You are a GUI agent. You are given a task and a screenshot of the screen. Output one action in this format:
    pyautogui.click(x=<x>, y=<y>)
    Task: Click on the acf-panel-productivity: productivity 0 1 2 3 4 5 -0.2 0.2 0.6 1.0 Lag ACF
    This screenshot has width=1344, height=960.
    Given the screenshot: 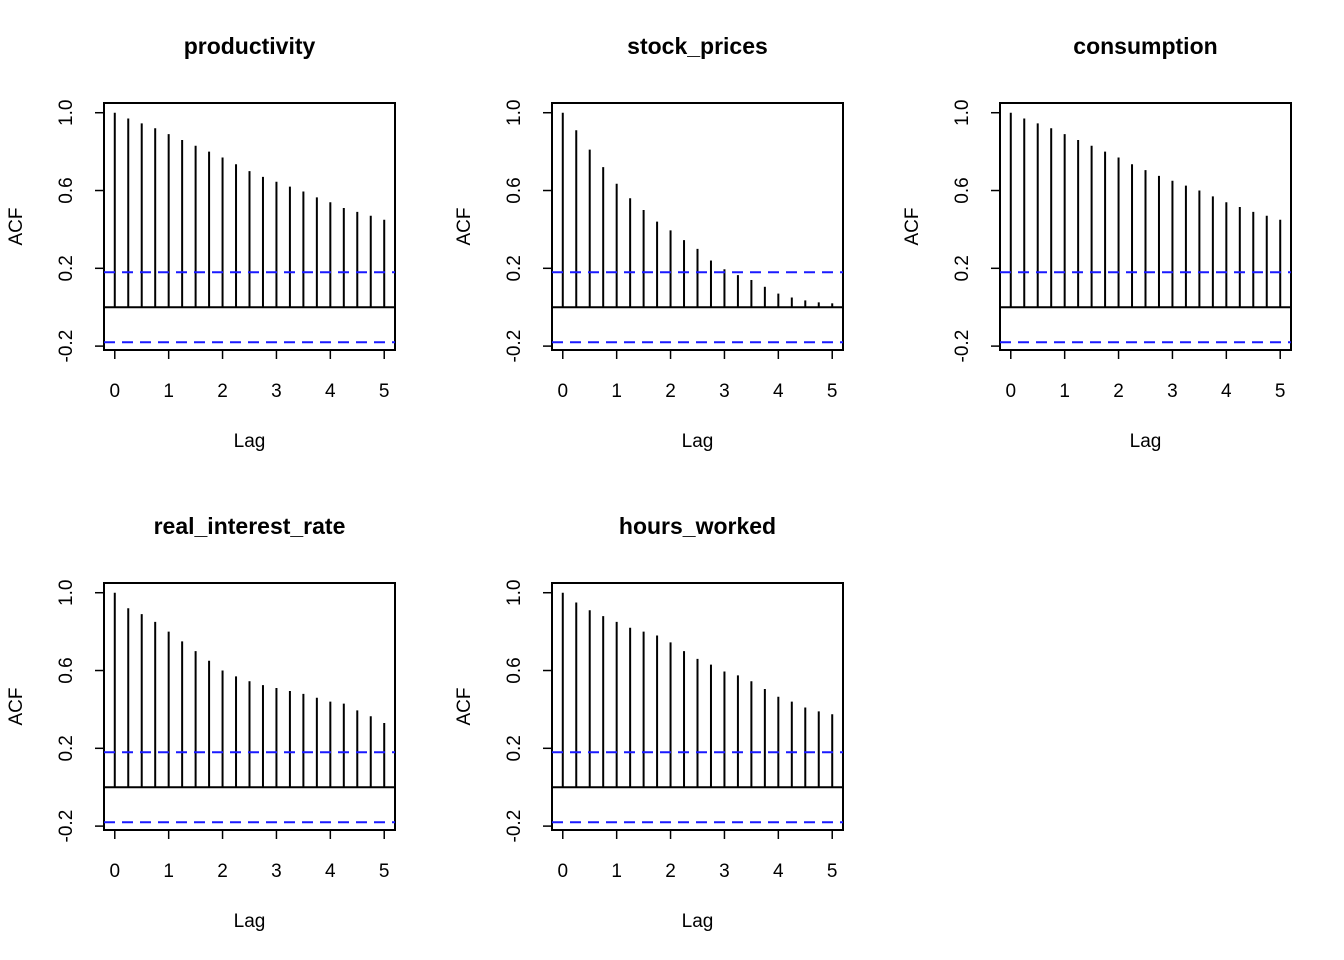 What is the action you would take?
    pyautogui.click(x=201, y=242)
    